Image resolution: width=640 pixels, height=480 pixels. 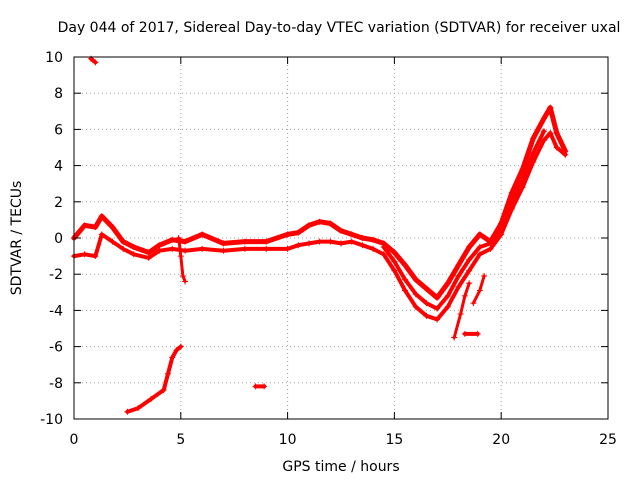 I want to click on y-tick-label: 8, so click(x=58, y=94).